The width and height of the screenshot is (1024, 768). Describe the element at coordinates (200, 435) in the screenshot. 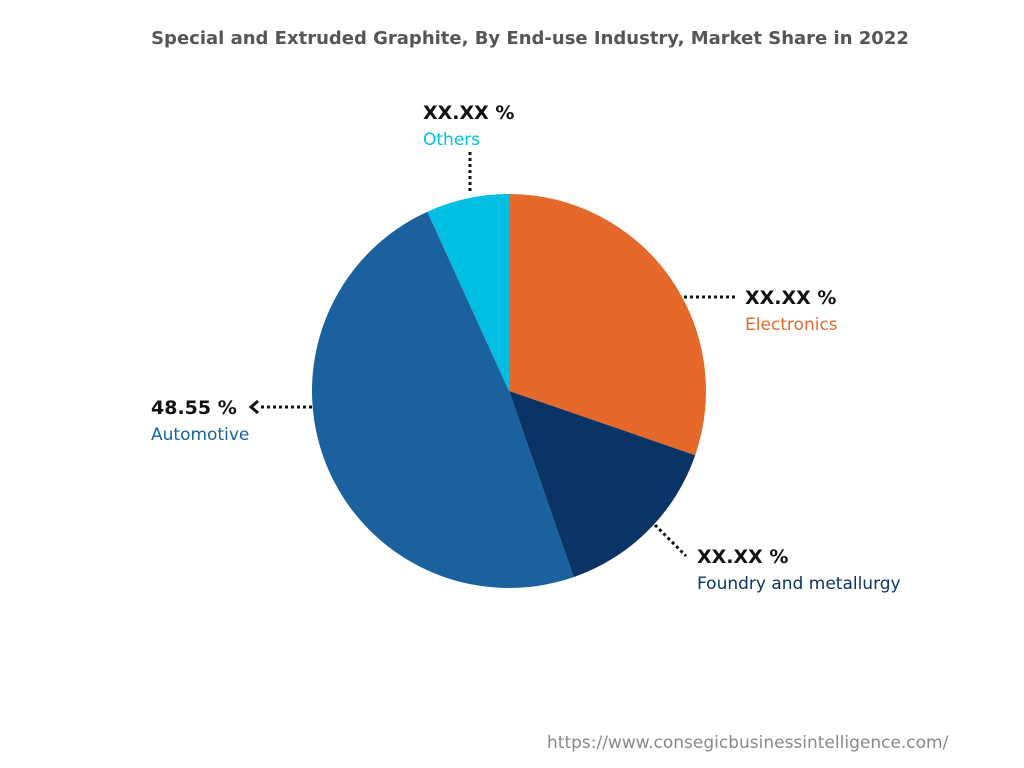

I see `name-automotive: Automotive` at that location.